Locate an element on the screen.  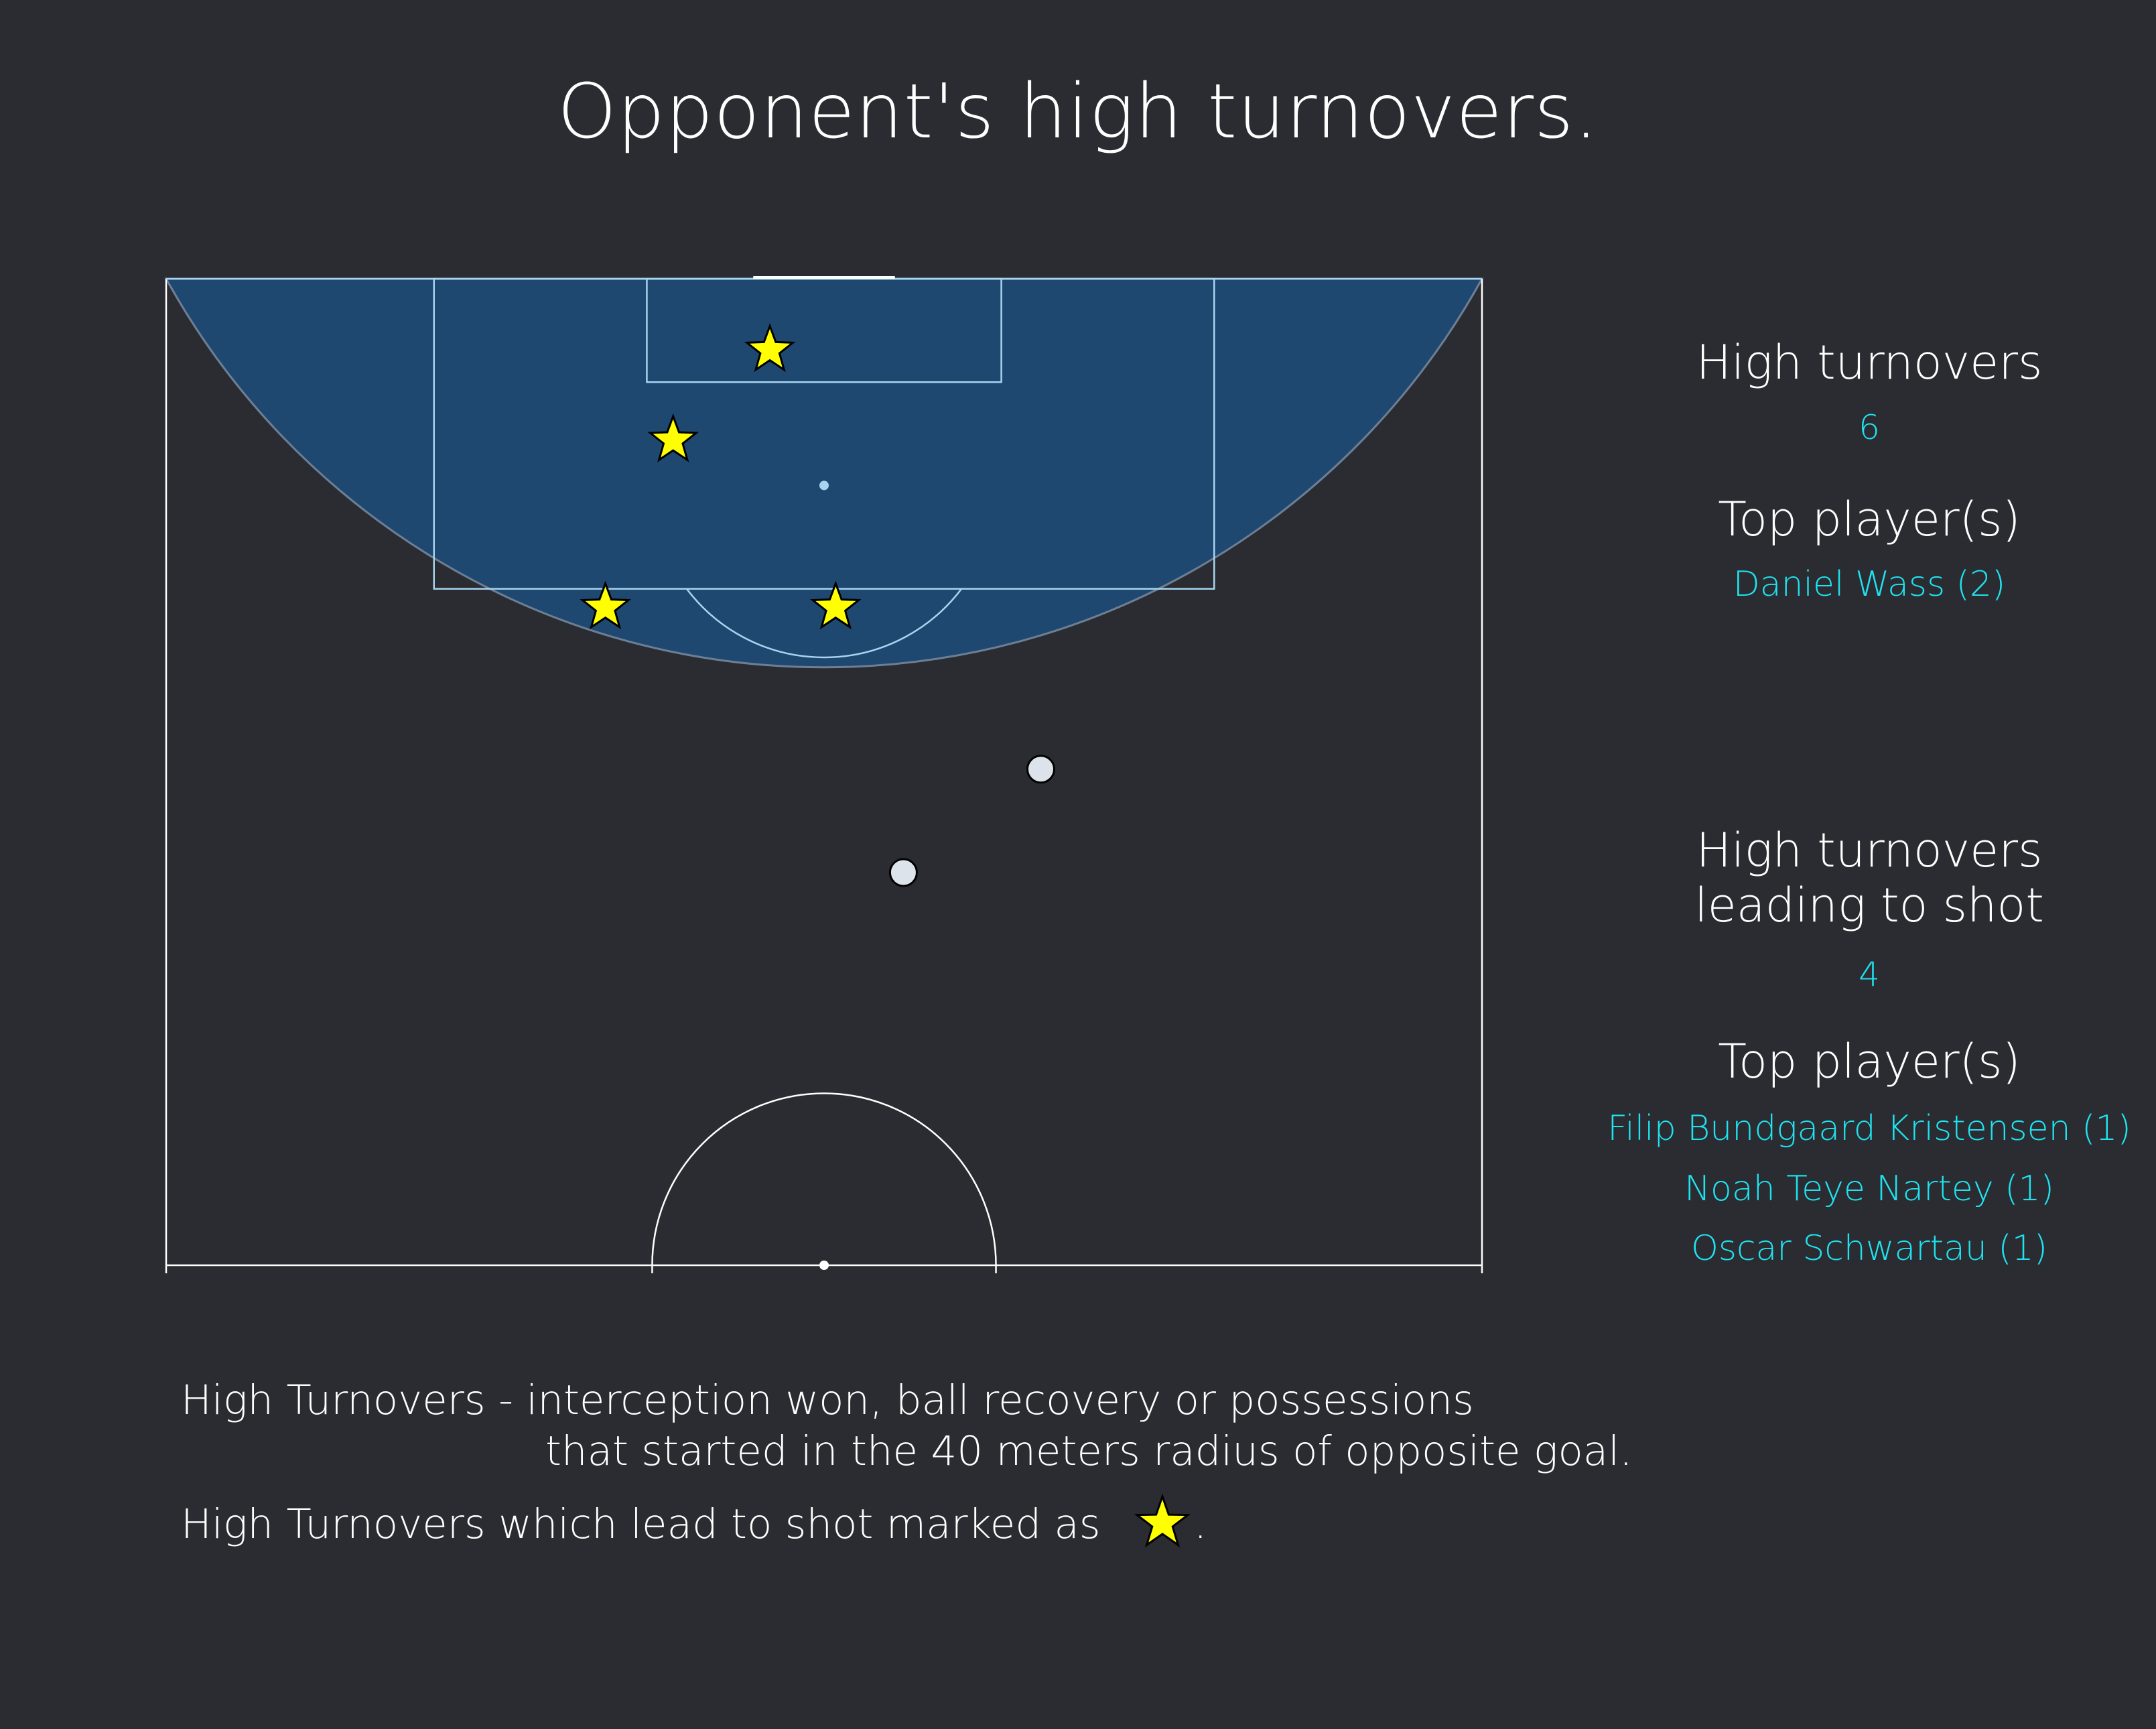
high-turnovers-label: High turnovers is located at coordinates (1870, 363).